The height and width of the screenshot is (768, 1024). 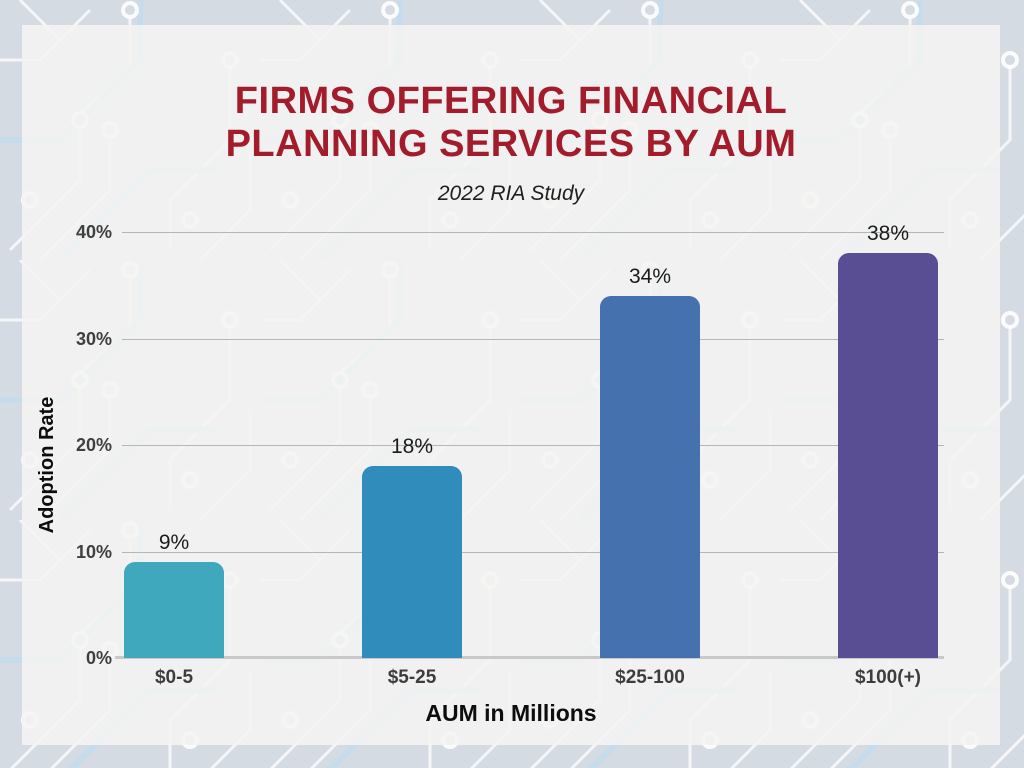 I want to click on bar-value-label: 18%, so click(x=412, y=446).